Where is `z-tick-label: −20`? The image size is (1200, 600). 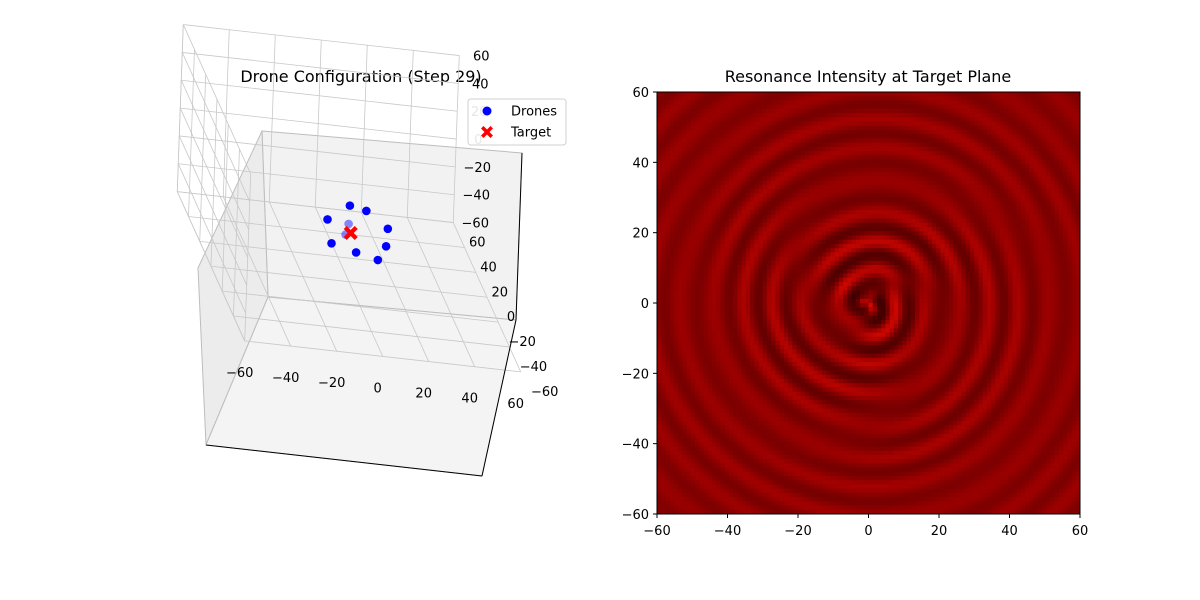
z-tick-label: −20 is located at coordinates (477, 168).